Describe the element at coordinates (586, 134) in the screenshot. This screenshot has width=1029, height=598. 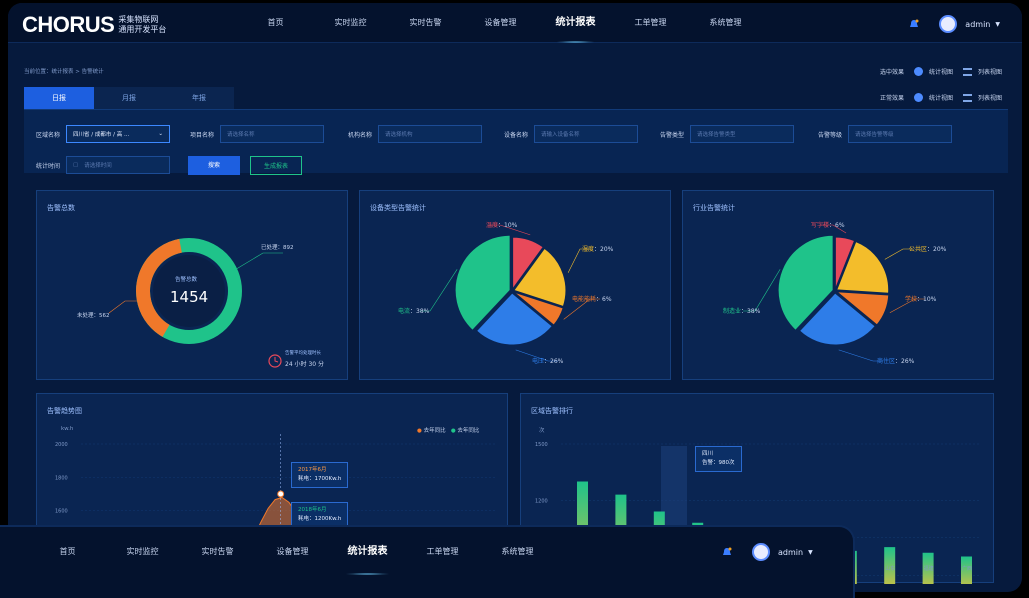
I see `device-input: 请输入设备名称` at that location.